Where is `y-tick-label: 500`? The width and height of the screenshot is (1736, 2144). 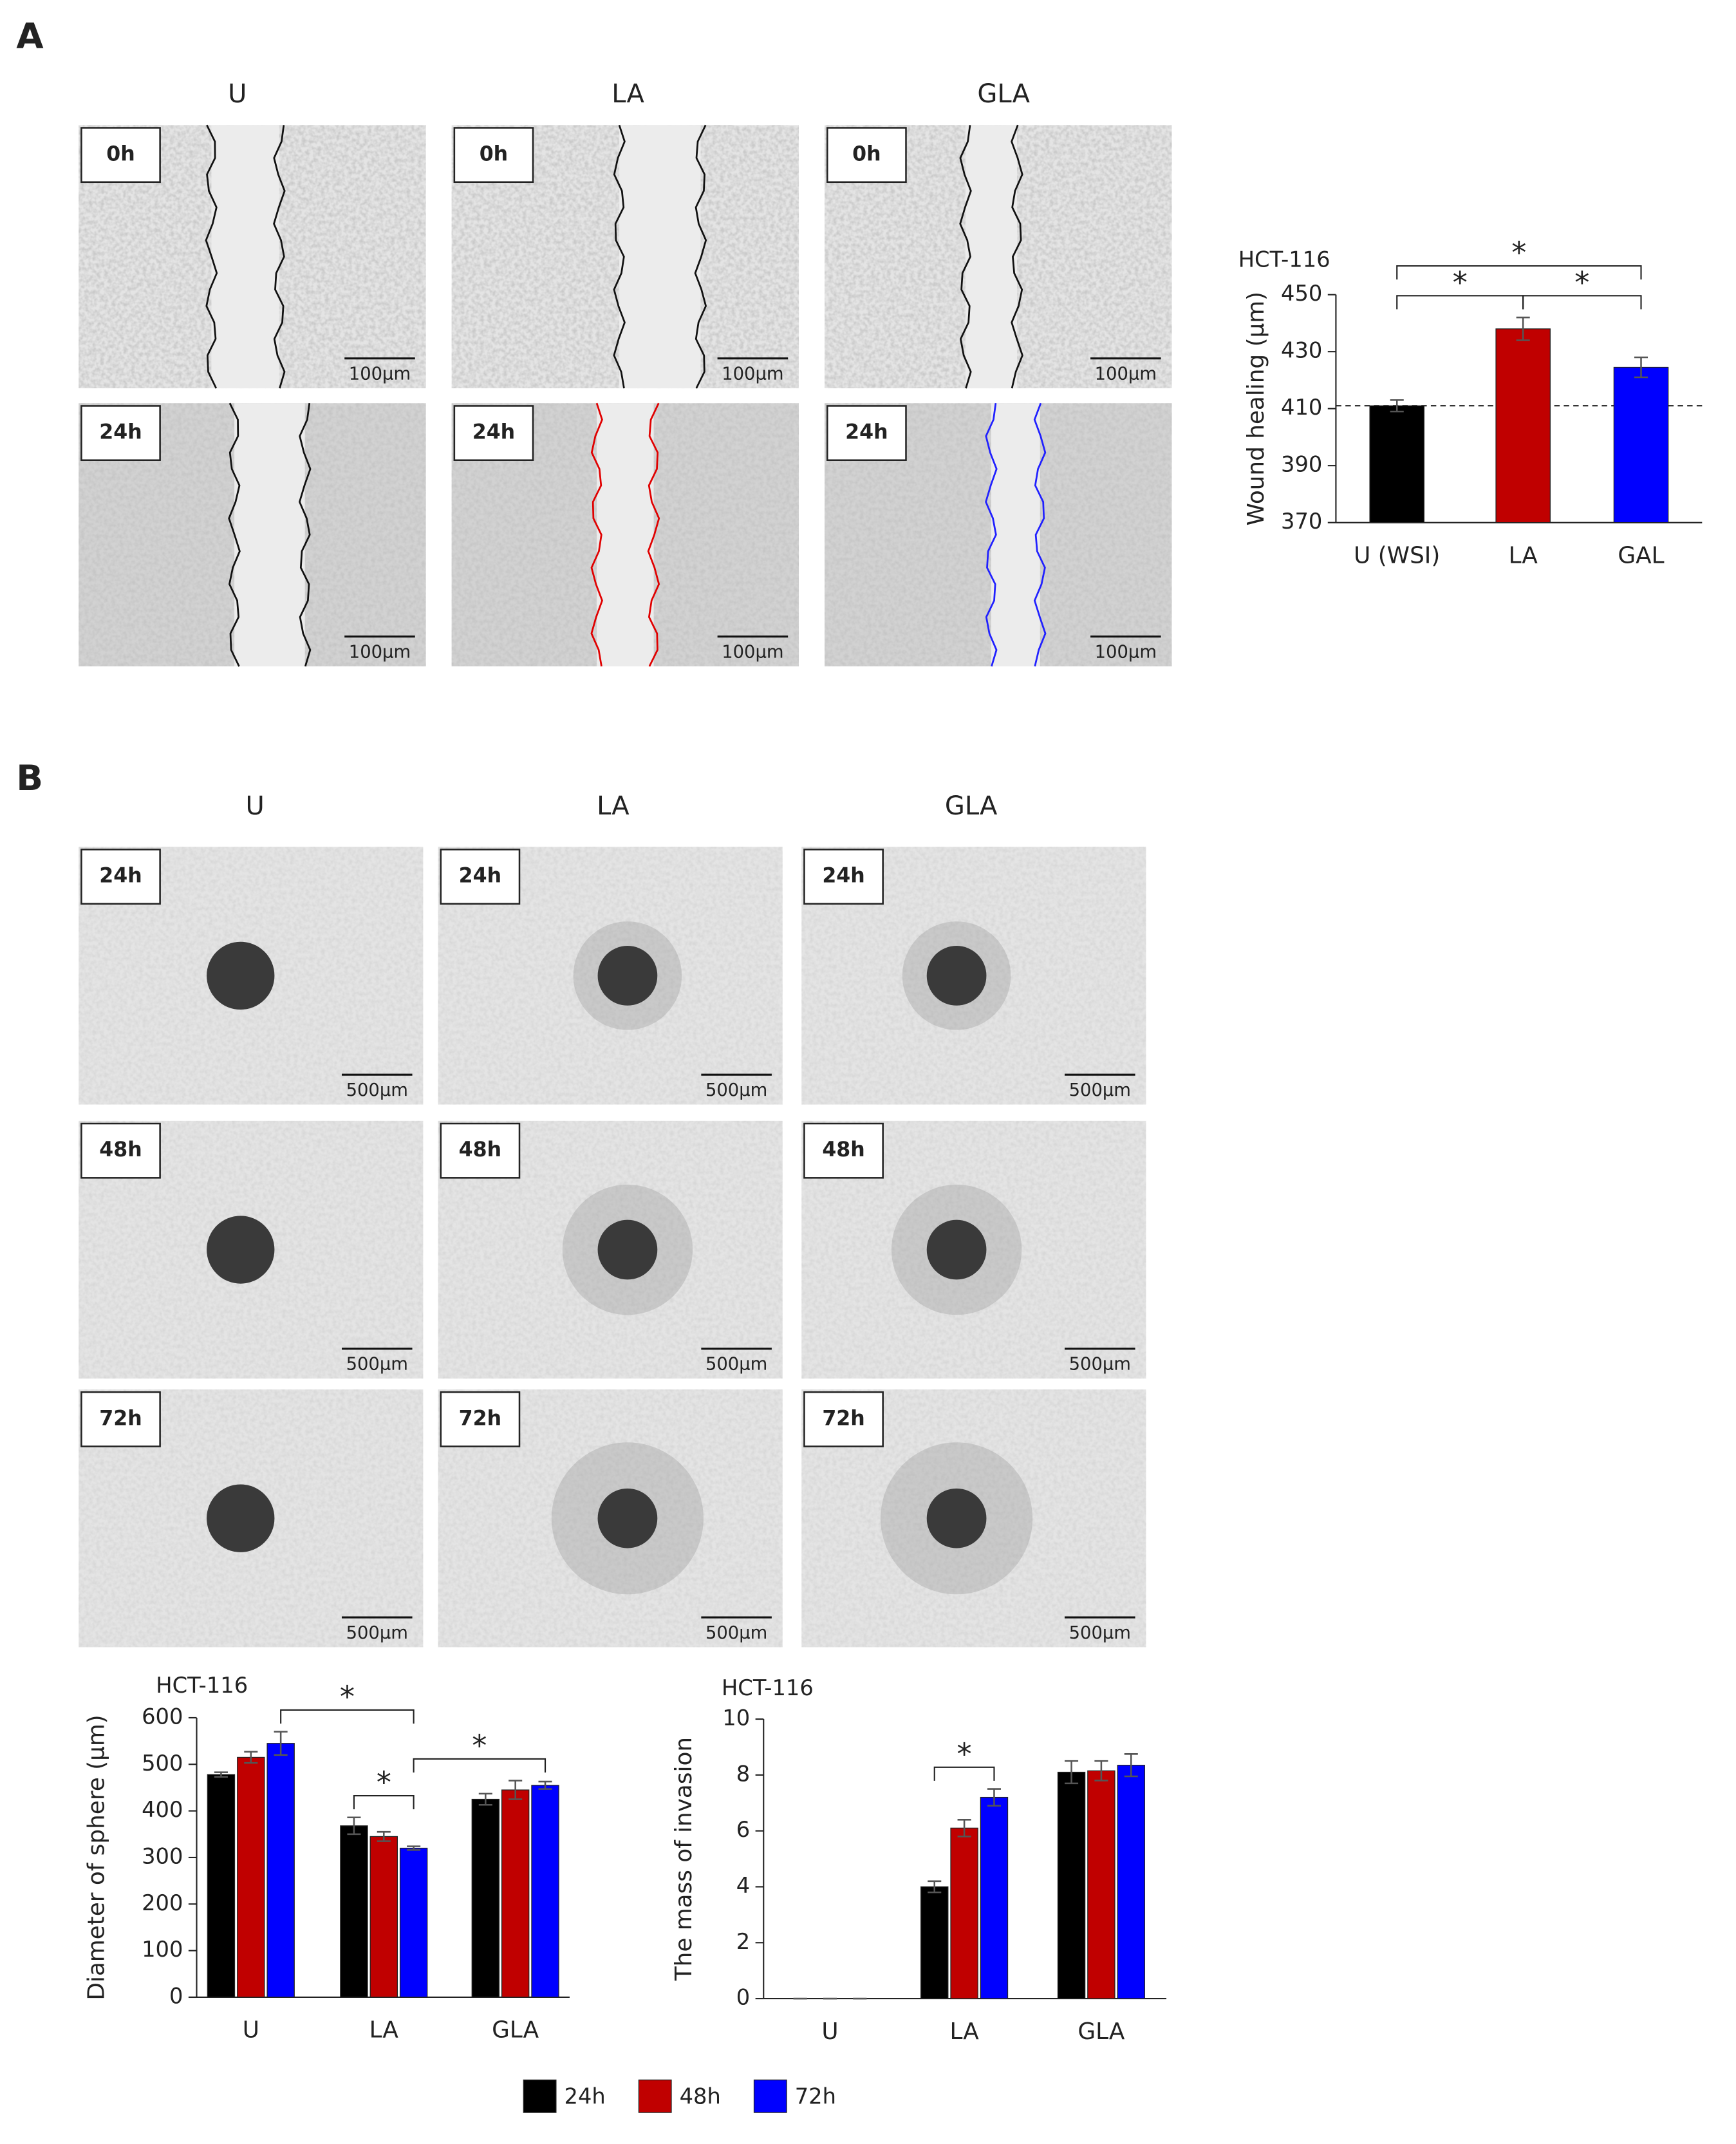 y-tick-label: 500 is located at coordinates (162, 1764).